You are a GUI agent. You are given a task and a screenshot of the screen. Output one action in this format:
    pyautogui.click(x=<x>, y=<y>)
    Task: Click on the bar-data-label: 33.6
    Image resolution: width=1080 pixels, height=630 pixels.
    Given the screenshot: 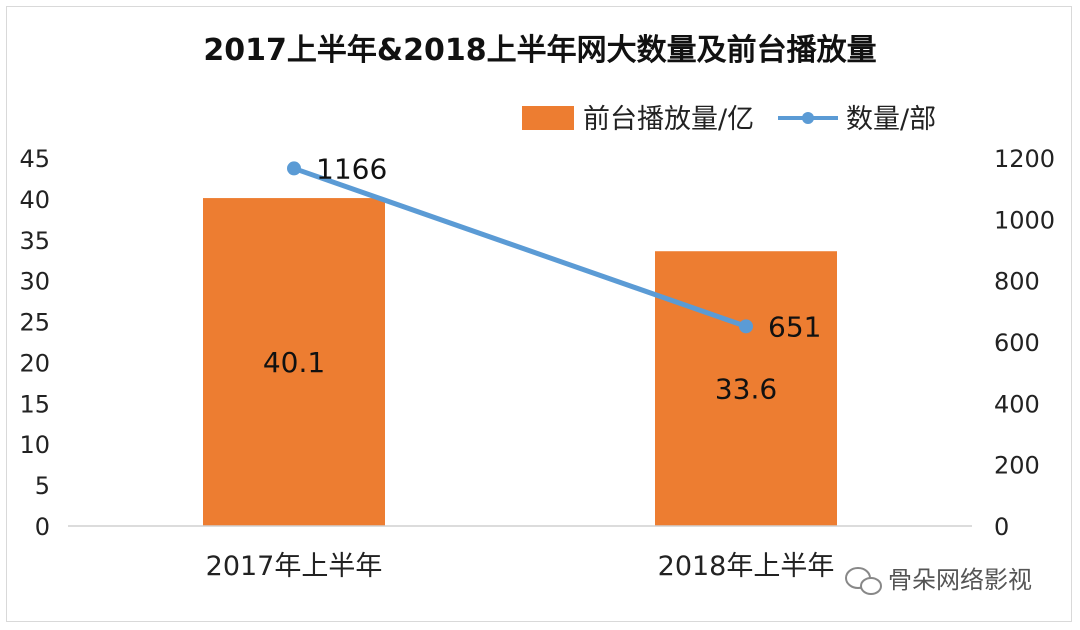 What is the action you would take?
    pyautogui.click(x=746, y=389)
    